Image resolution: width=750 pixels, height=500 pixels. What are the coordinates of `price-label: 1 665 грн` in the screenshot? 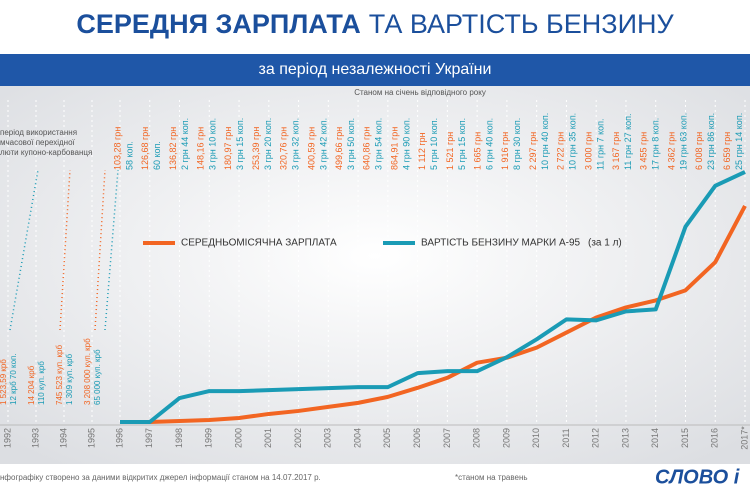 It's located at (477, 151).